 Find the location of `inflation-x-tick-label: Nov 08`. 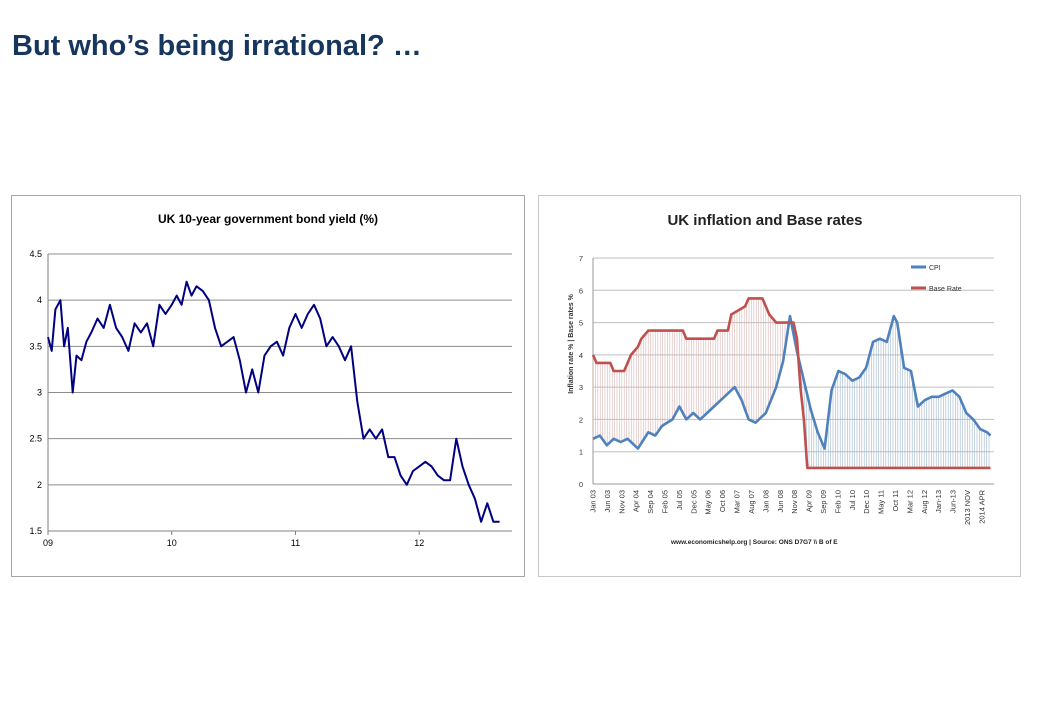

inflation-x-tick-label: Nov 08 is located at coordinates (794, 502).